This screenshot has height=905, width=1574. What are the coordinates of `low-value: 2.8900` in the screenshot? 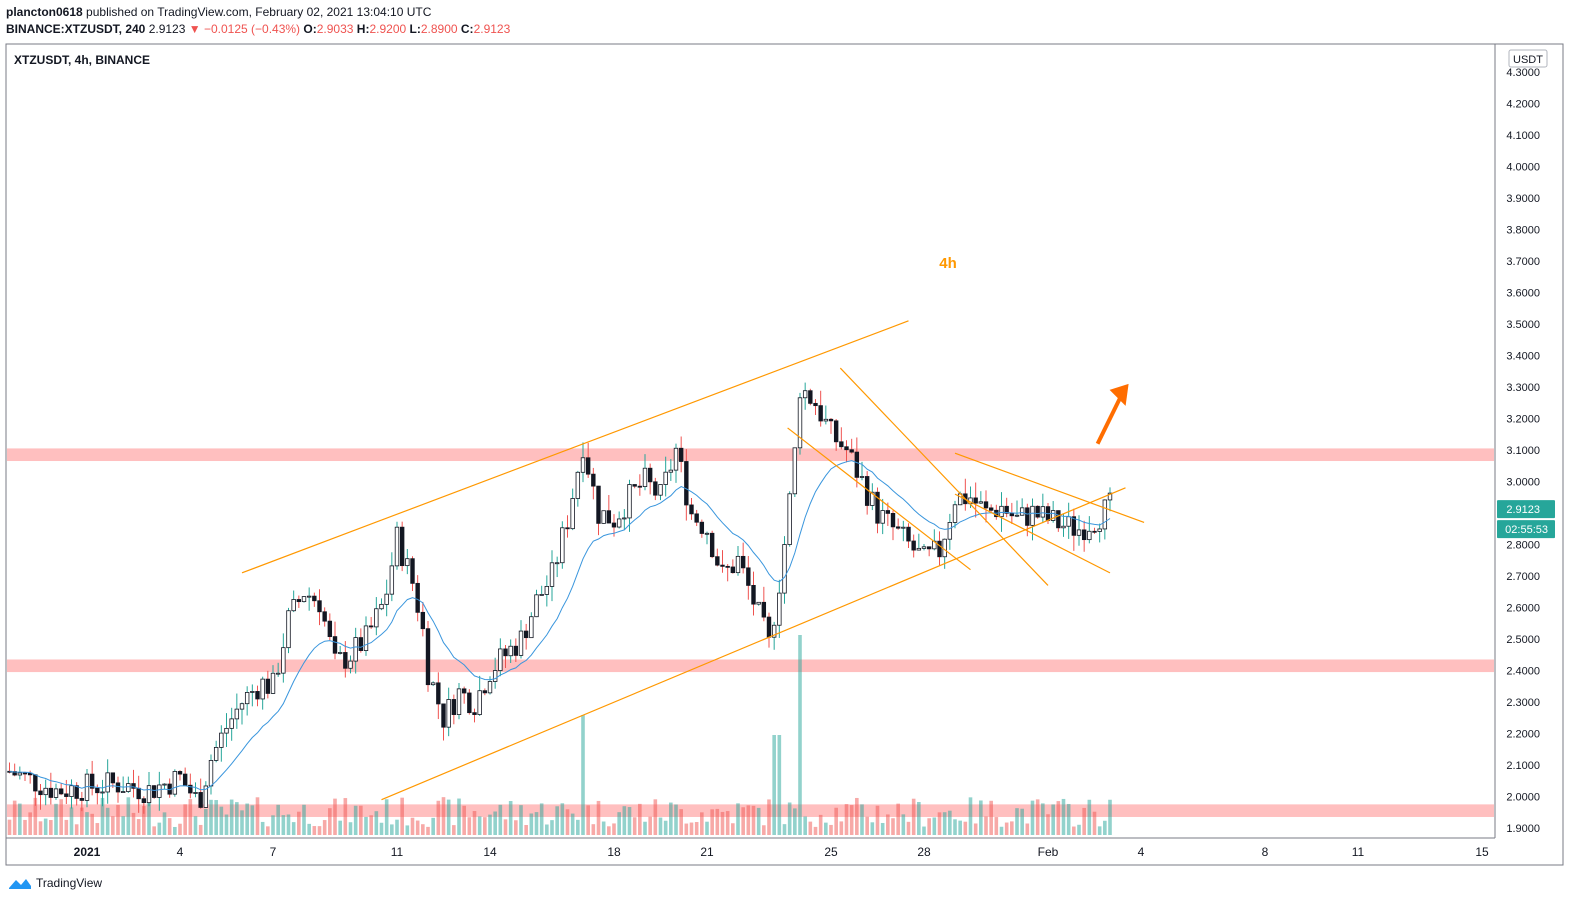 It's located at (439, 29).